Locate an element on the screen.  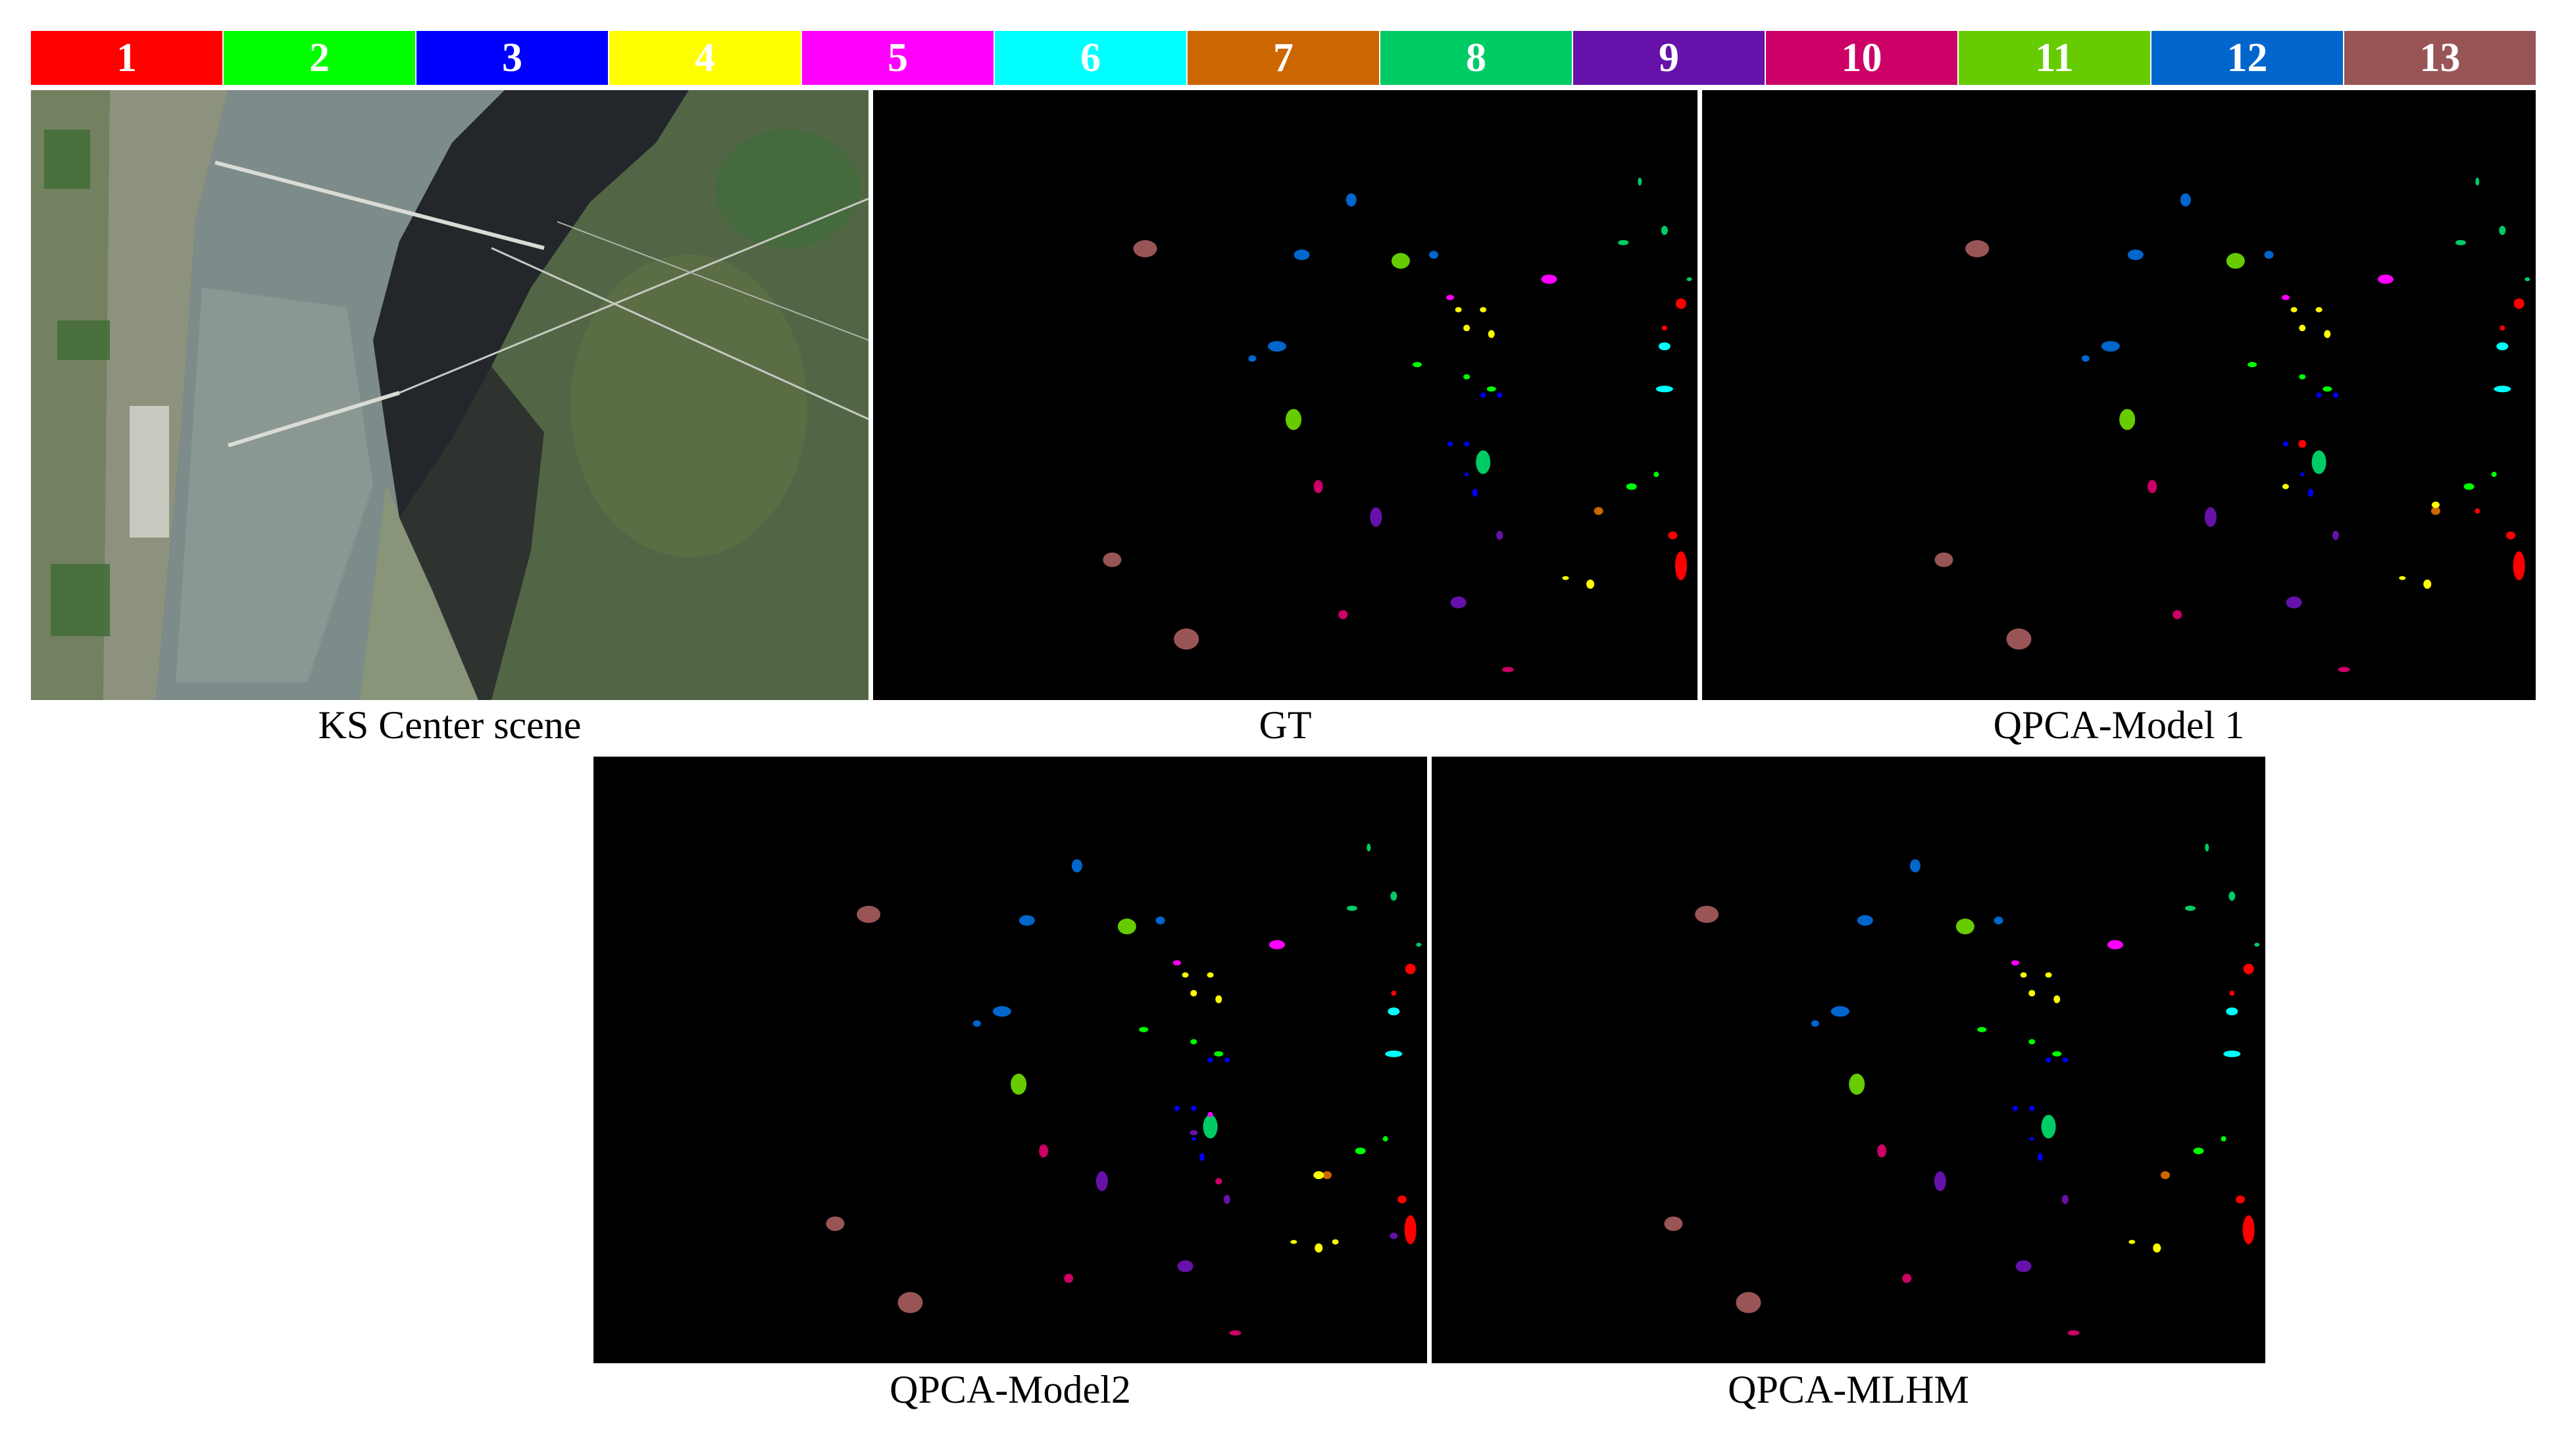
legend-class-11: 11 is located at coordinates (2055, 58).